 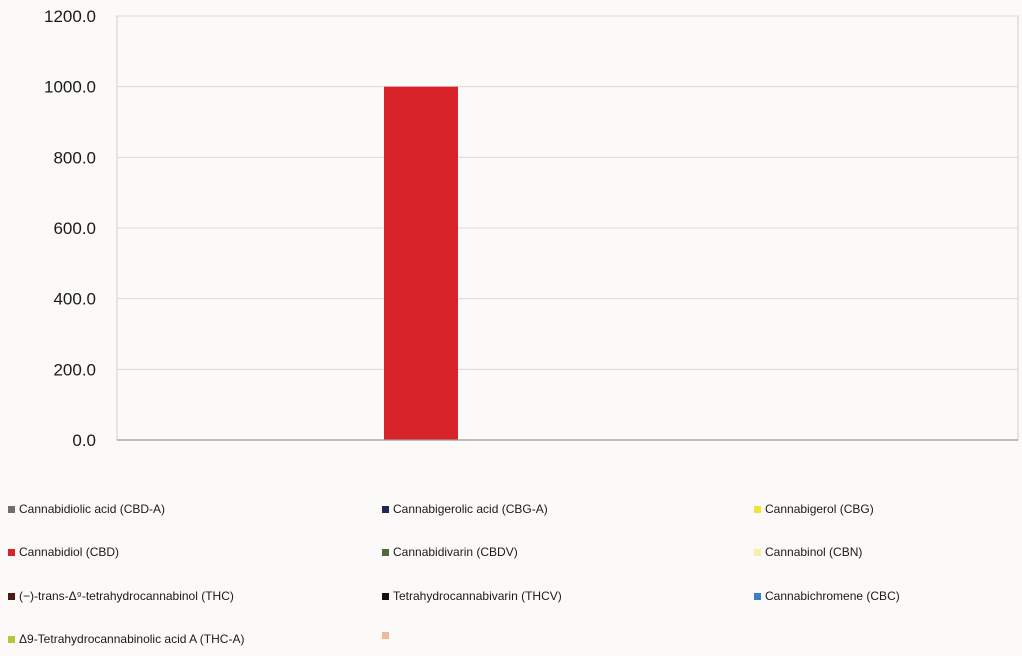 I want to click on bars, so click(x=421, y=263).